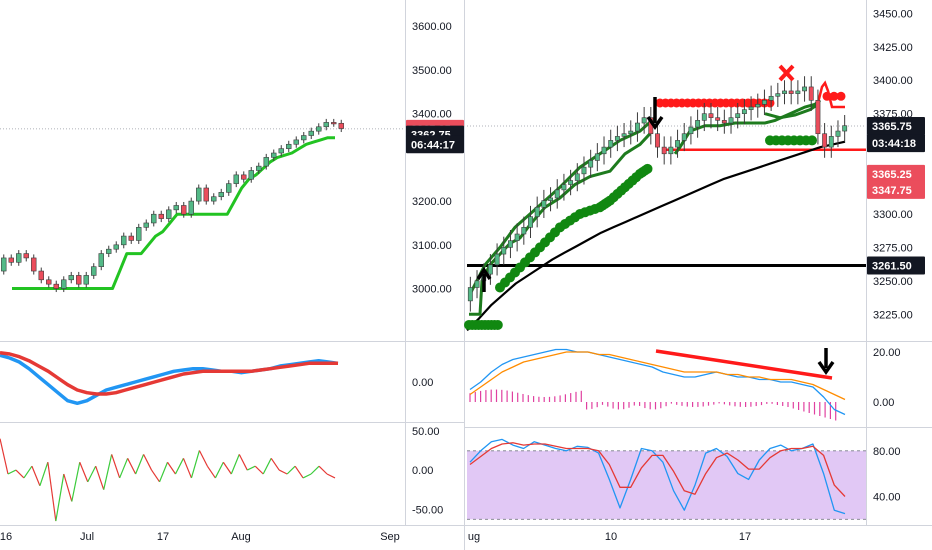 The width and height of the screenshot is (932, 550). Describe the element at coordinates (896, 173) in the screenshot. I see `price-tag: 3365.25` at that location.